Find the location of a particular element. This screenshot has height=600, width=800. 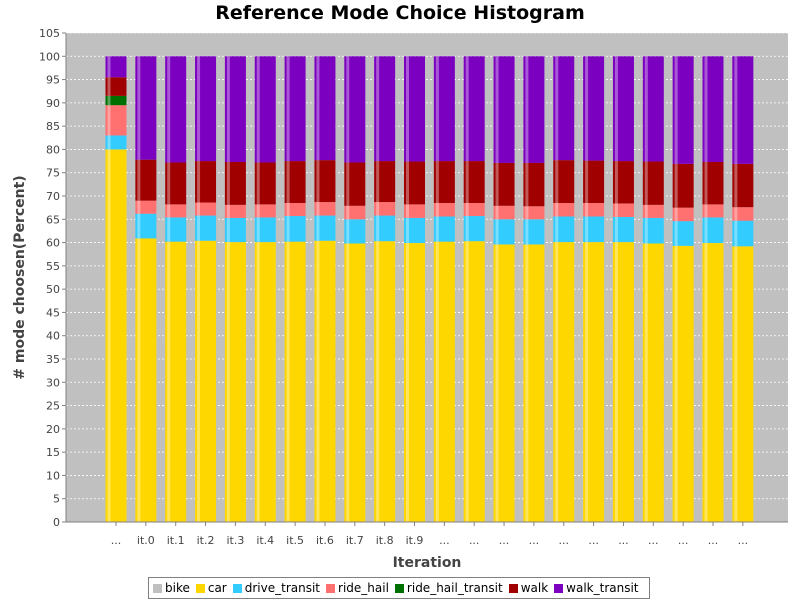

y-tick-label: 60 is located at coordinates (53, 243).